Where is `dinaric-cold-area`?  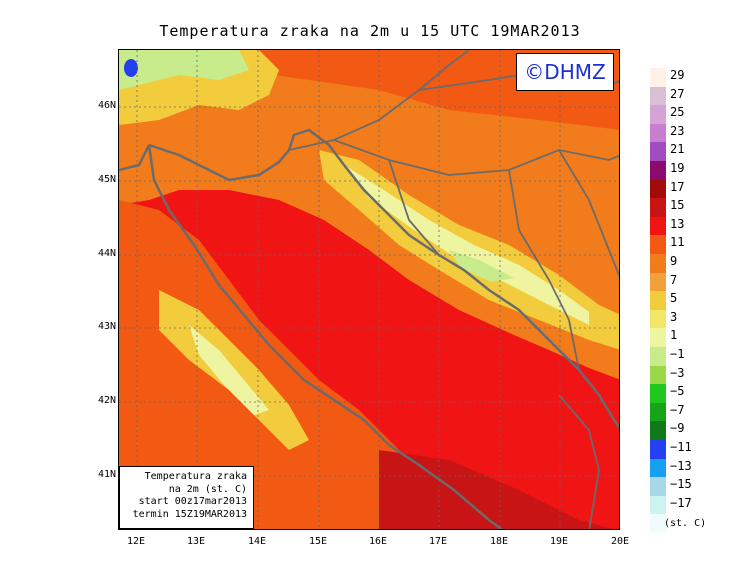
dinaric-cold-area is located at coordinates (466, 245).